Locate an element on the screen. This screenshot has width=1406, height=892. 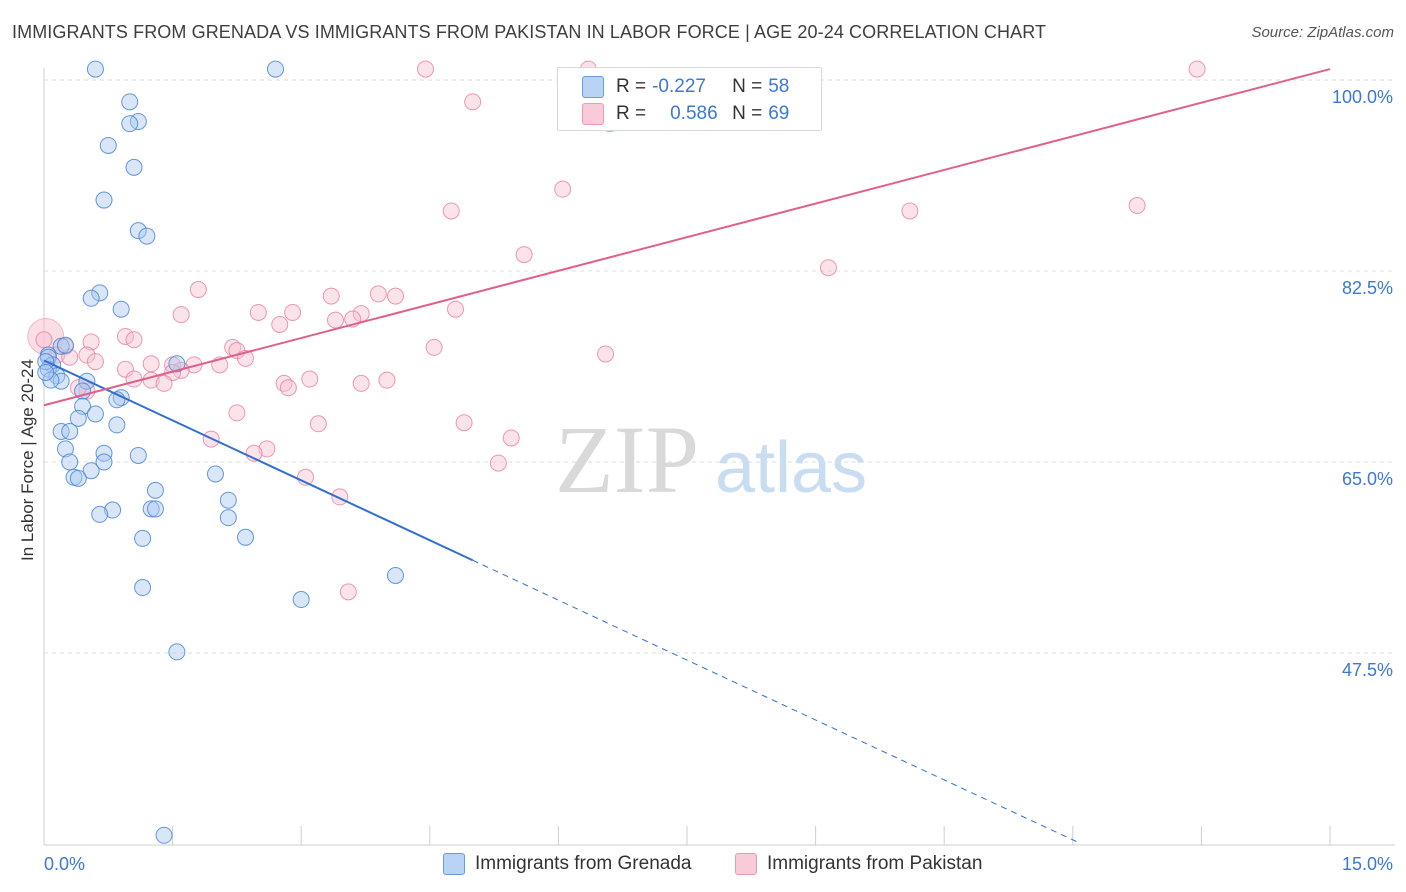
legend-row-grenada: R = -0.227 N = 58 is located at coordinates (685, 87).